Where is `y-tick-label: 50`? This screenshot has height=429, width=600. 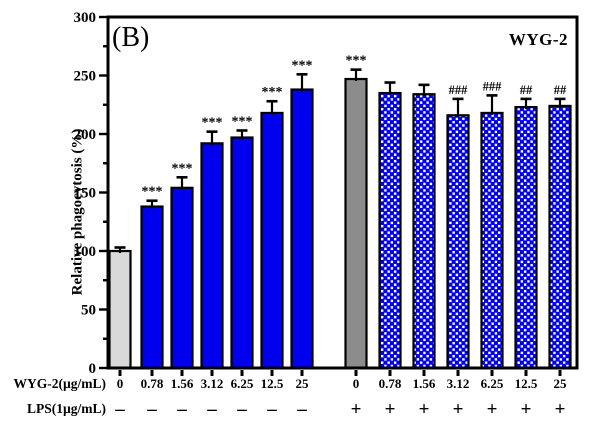
y-tick-label: 50 is located at coordinates (88, 311).